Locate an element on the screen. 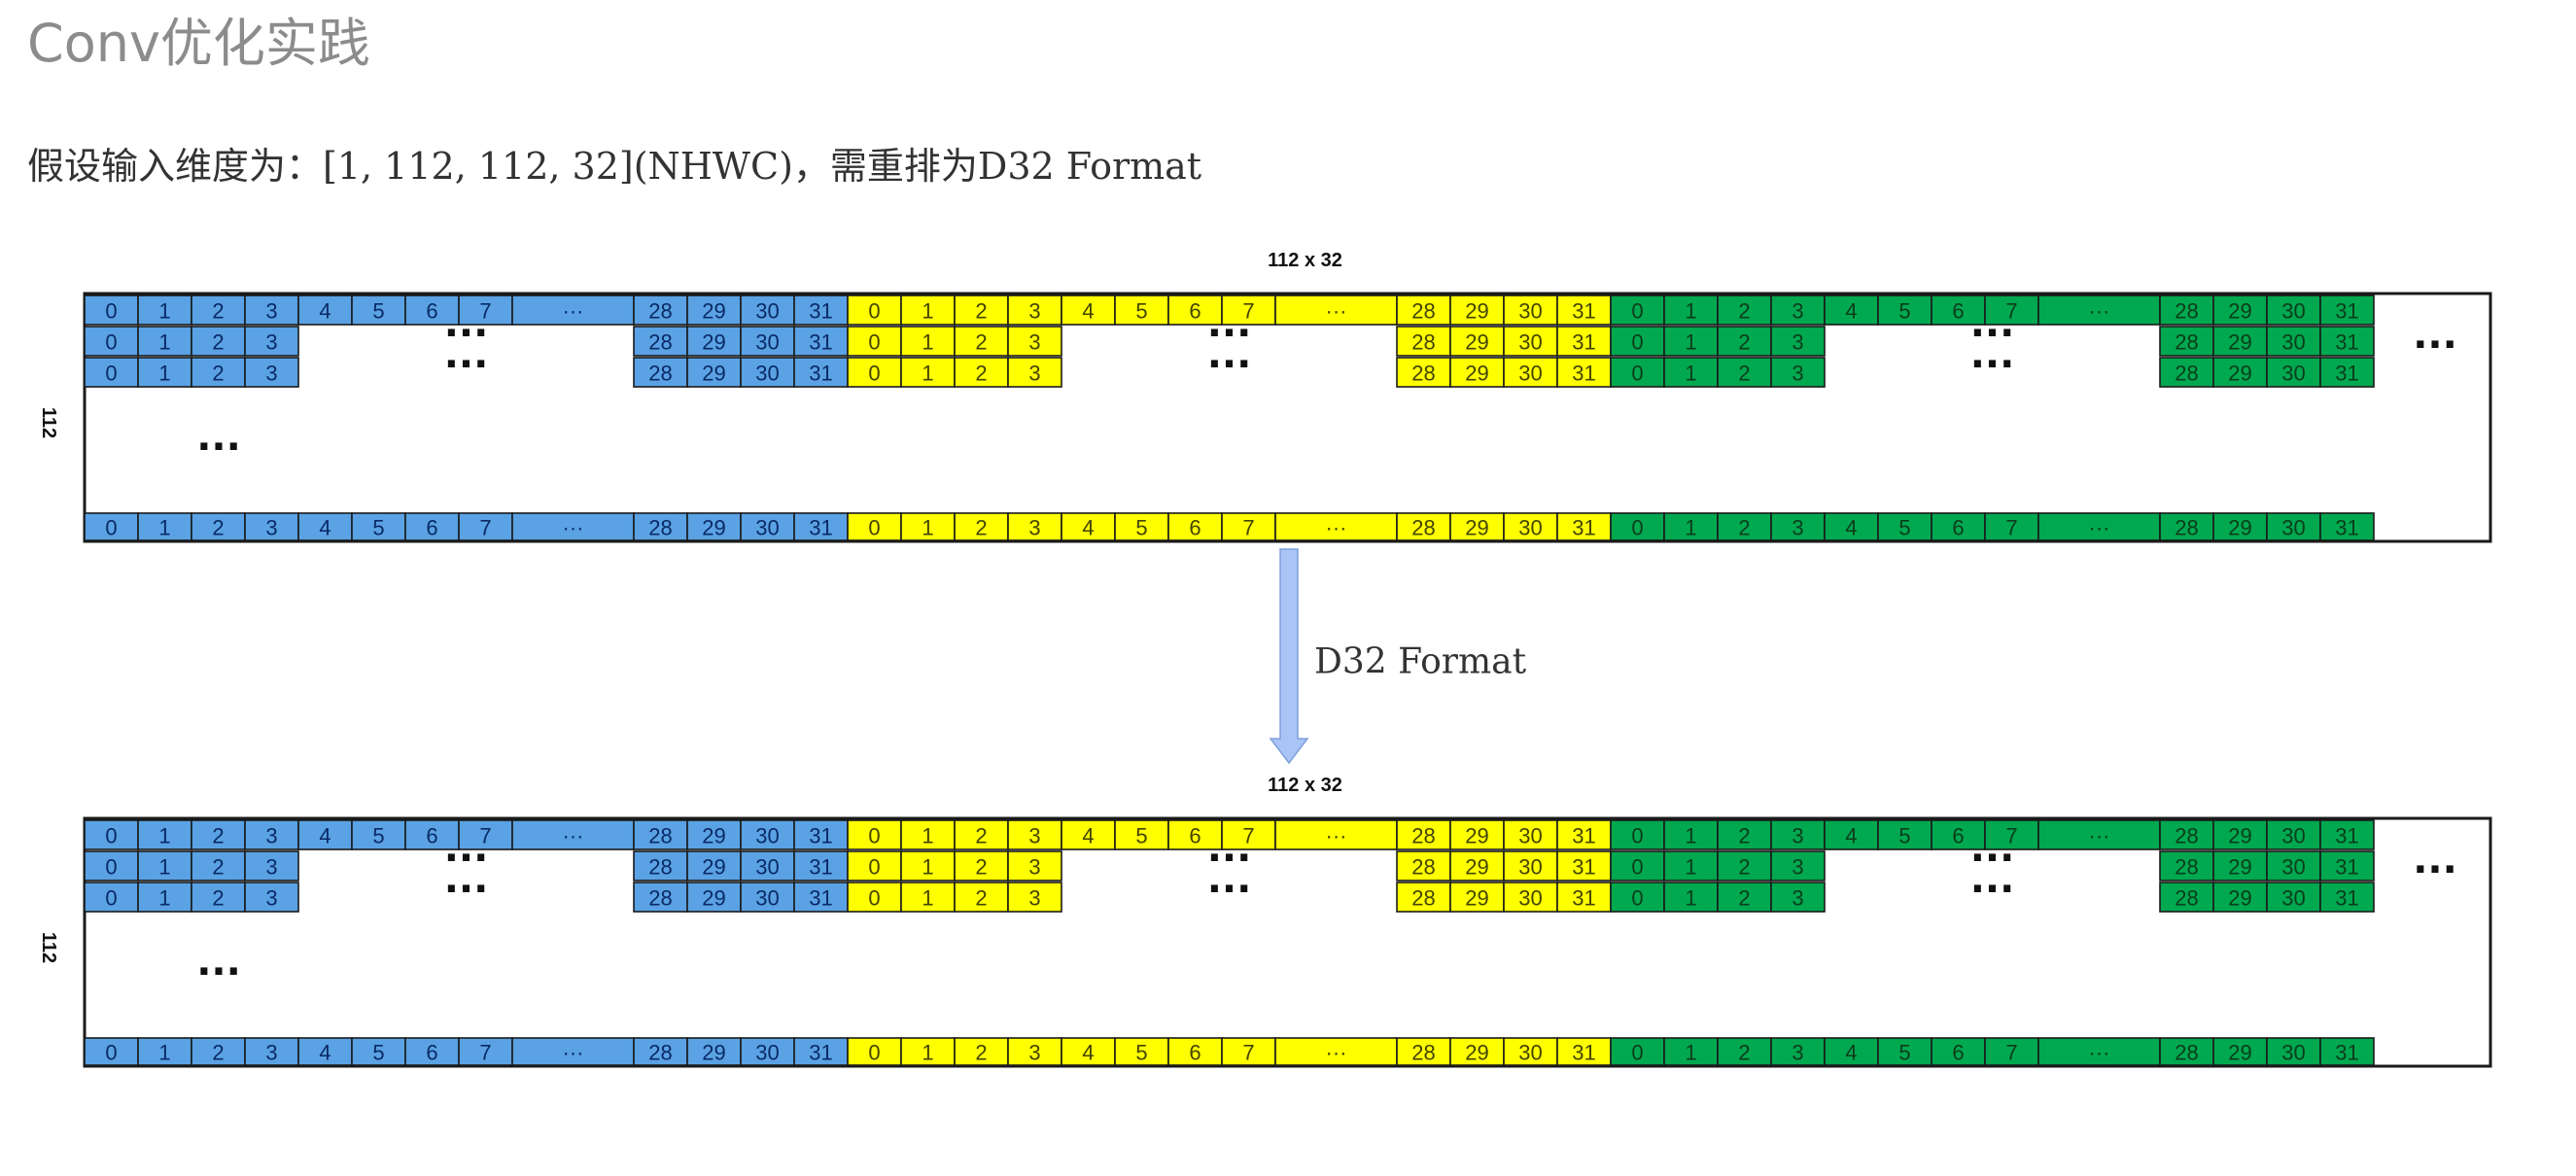 The width and height of the screenshot is (2576, 1176). cell-label: ··· is located at coordinates (2099, 836).